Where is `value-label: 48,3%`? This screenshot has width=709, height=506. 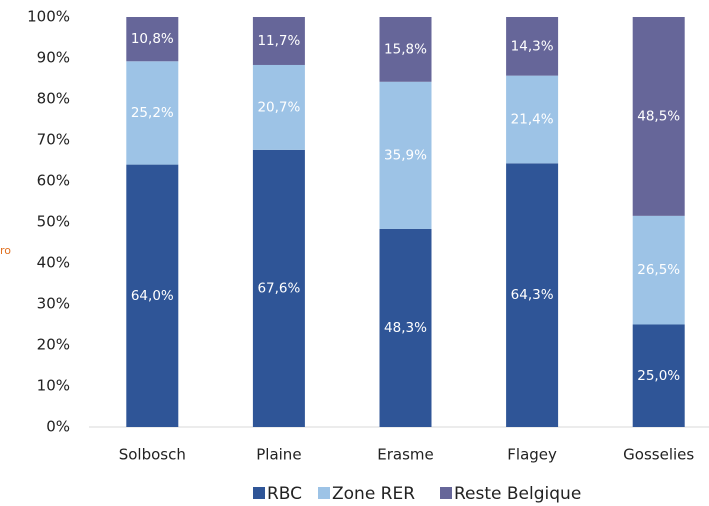 value-label: 48,3% is located at coordinates (405, 328).